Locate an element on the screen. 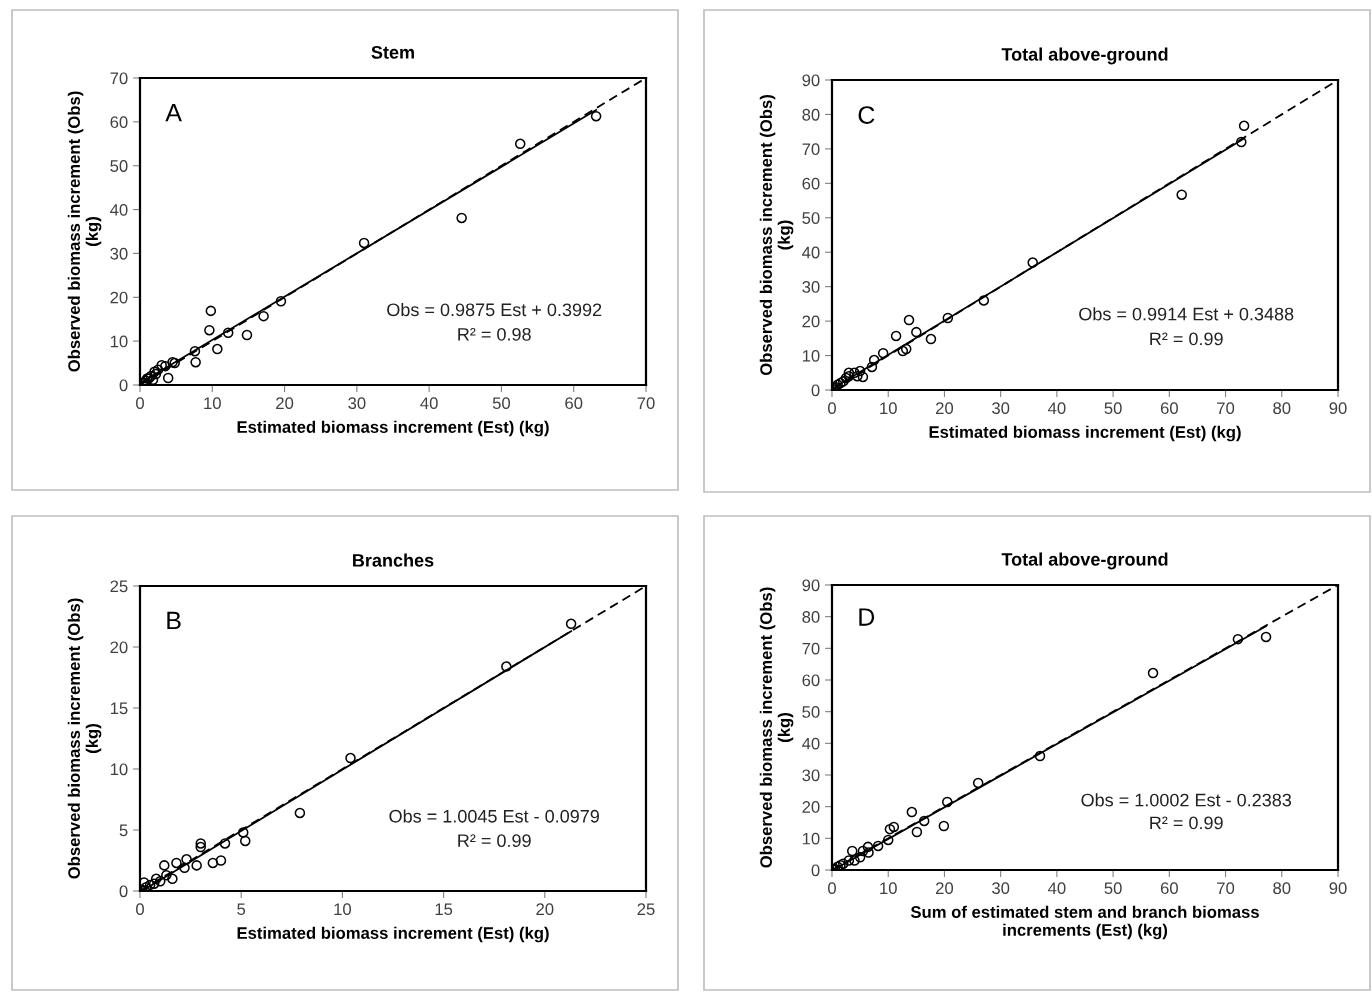 This screenshot has width=1372, height=992. annotation: C is located at coordinates (866, 115).